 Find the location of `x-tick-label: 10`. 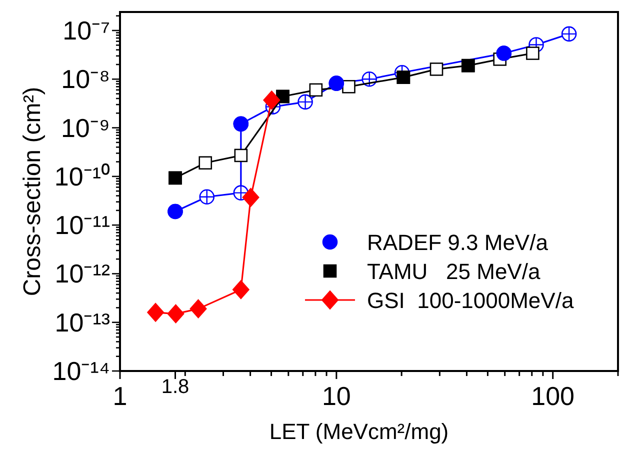

x-tick-label: 10 is located at coordinates (336, 396).